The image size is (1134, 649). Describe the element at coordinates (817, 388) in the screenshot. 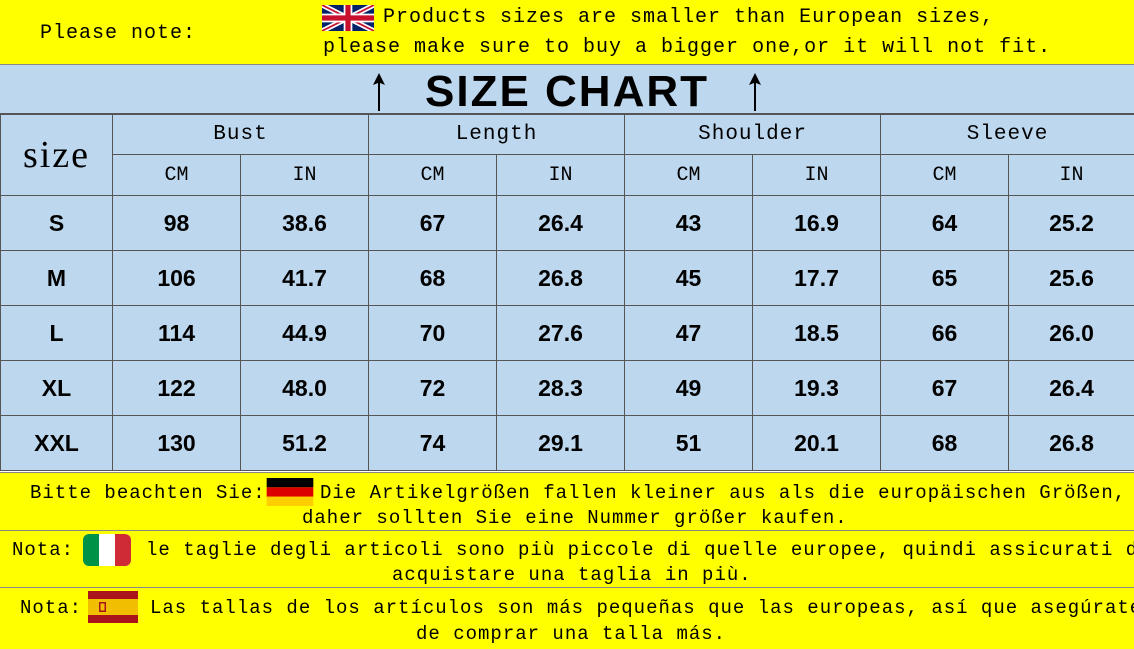

I see `measurement-cell: 19.3` at that location.